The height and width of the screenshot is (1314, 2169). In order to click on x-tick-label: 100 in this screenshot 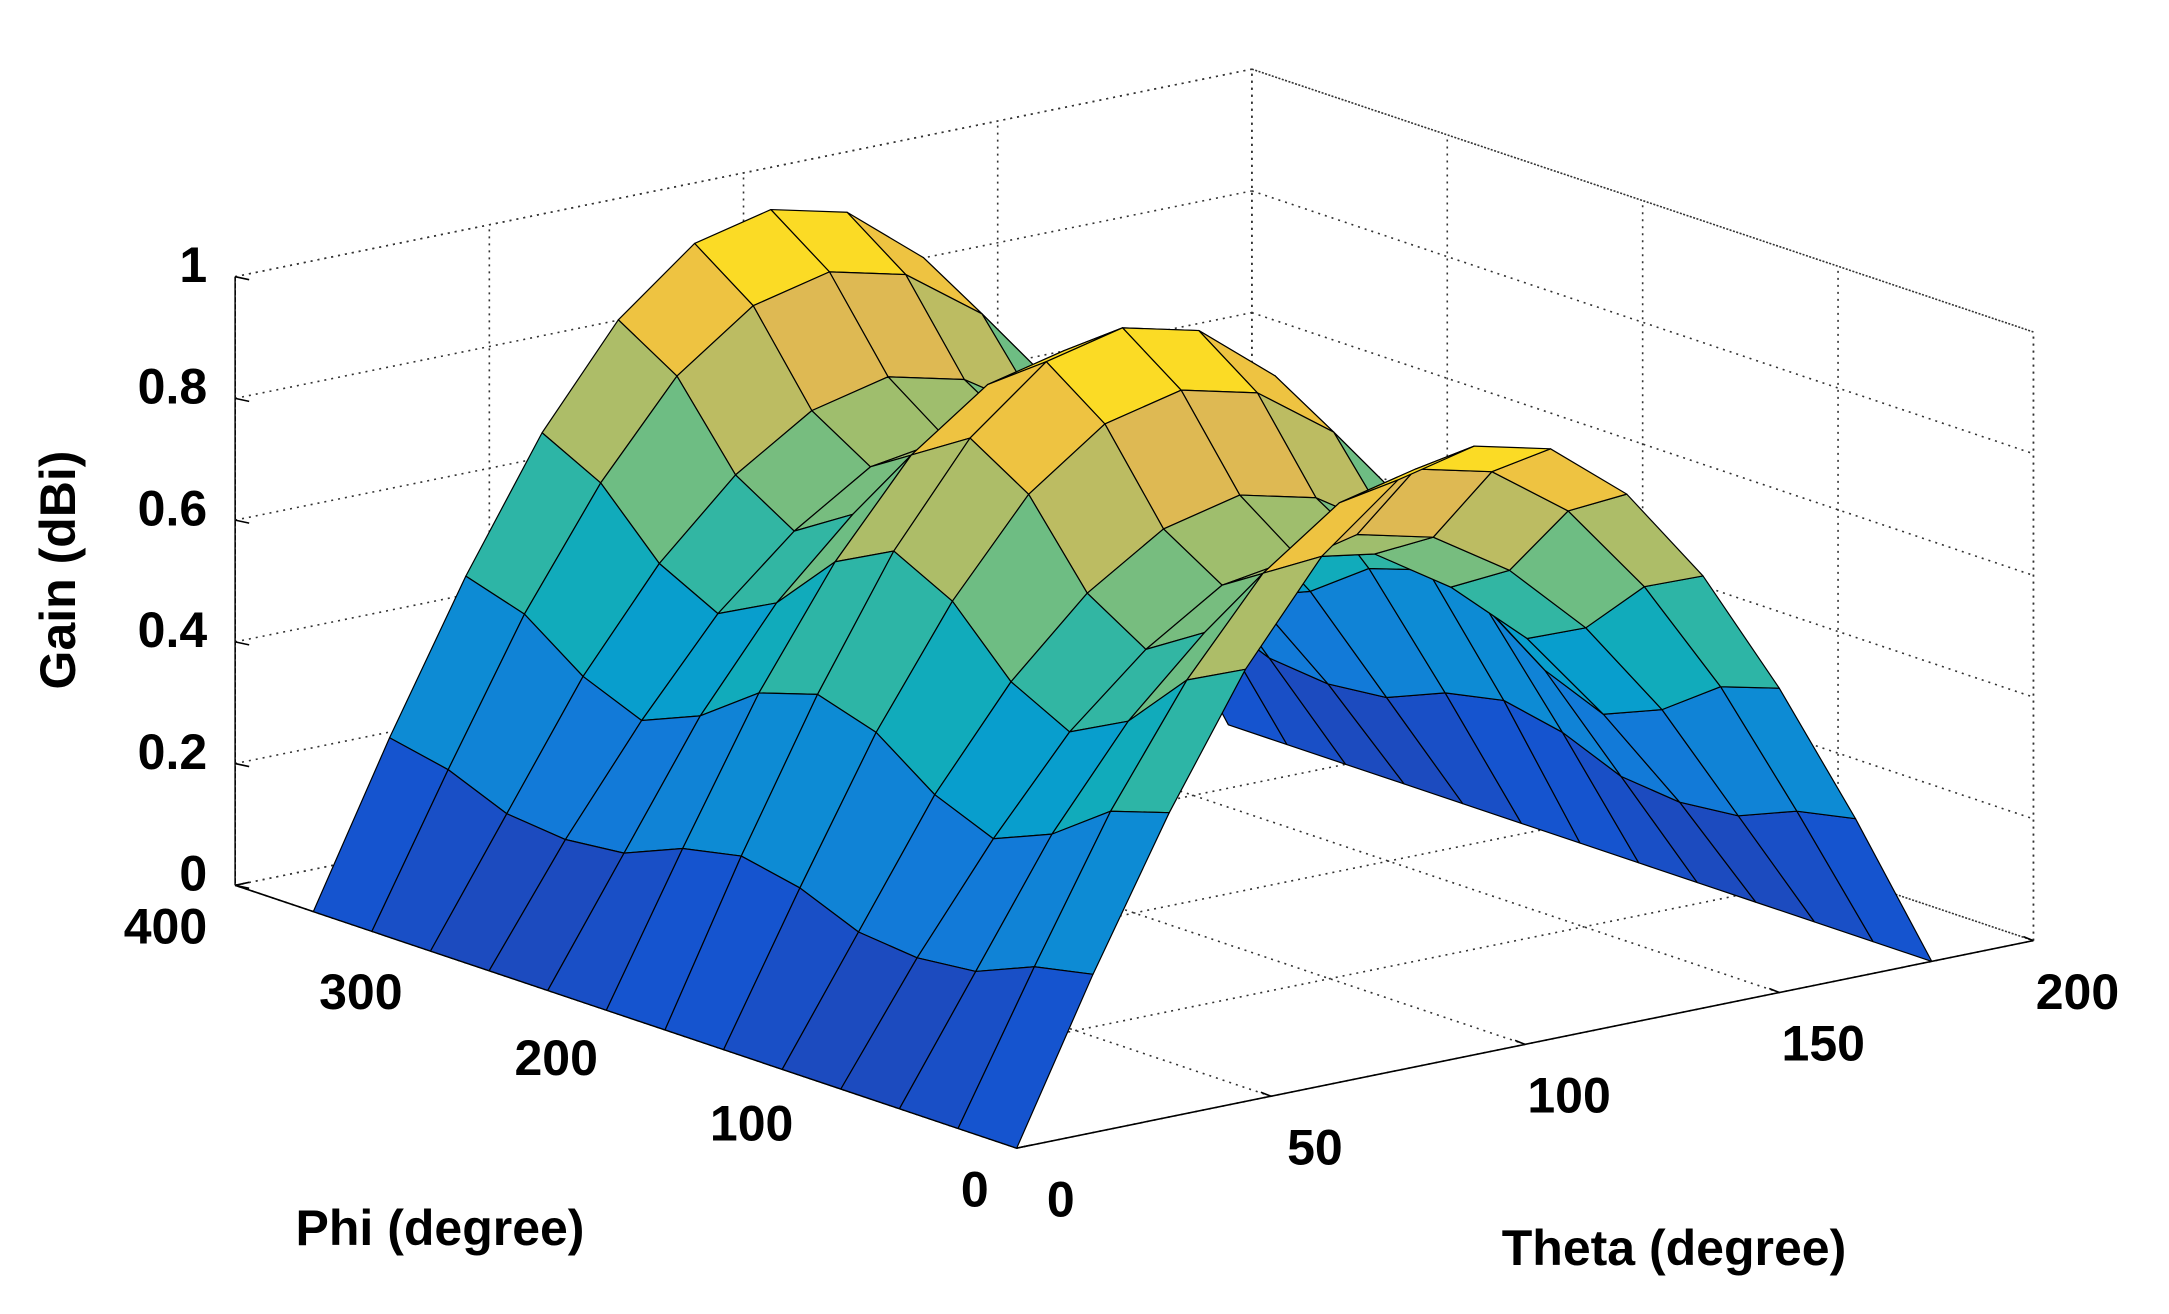, I will do `click(1568, 1096)`.